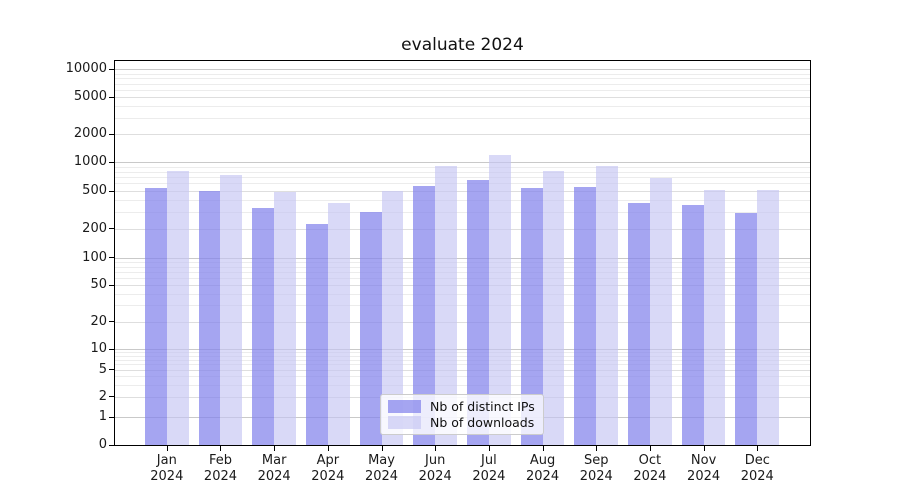  Describe the element at coordinates (482, 423) in the screenshot. I see `legend-label-downloads: Nb of downloads` at that location.